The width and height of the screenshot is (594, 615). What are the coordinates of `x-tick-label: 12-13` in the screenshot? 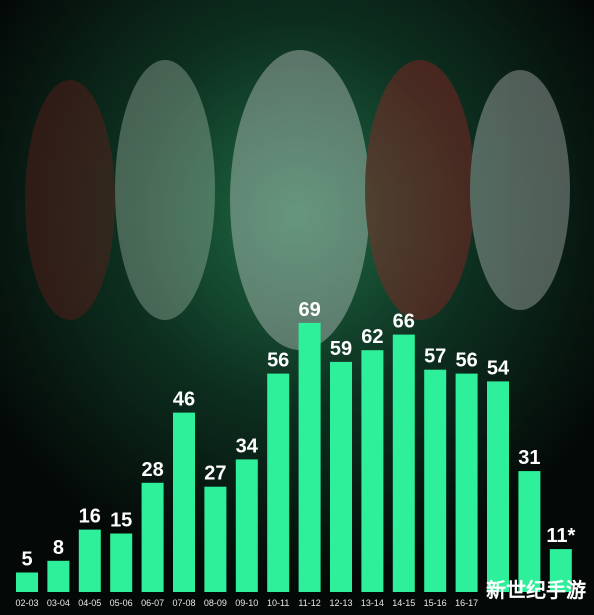 It's located at (340, 603).